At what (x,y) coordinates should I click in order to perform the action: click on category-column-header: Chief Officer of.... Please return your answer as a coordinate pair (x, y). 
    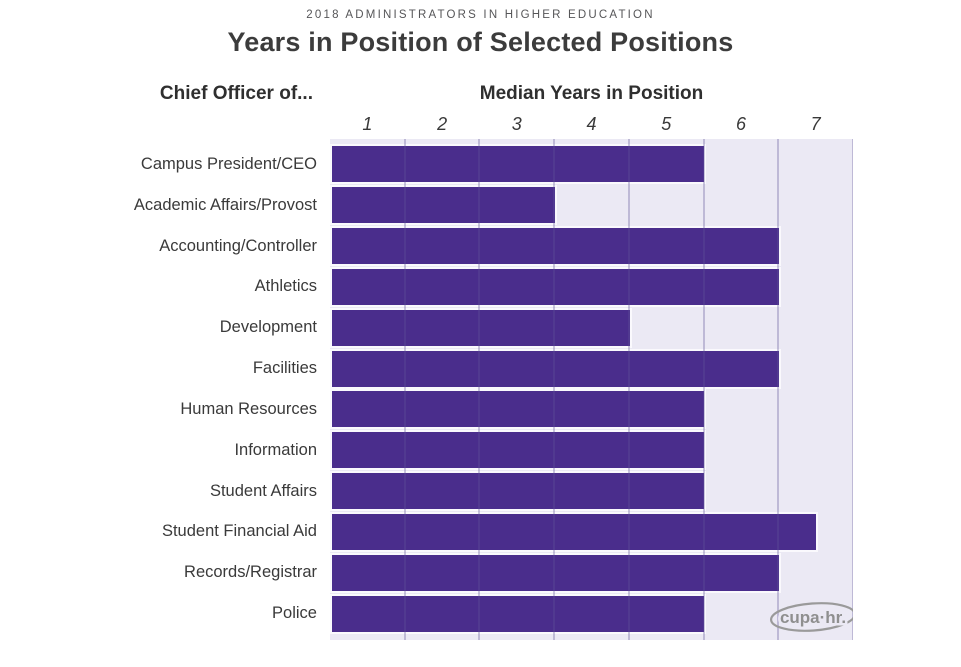
    Looking at the image, I should click on (236, 93).